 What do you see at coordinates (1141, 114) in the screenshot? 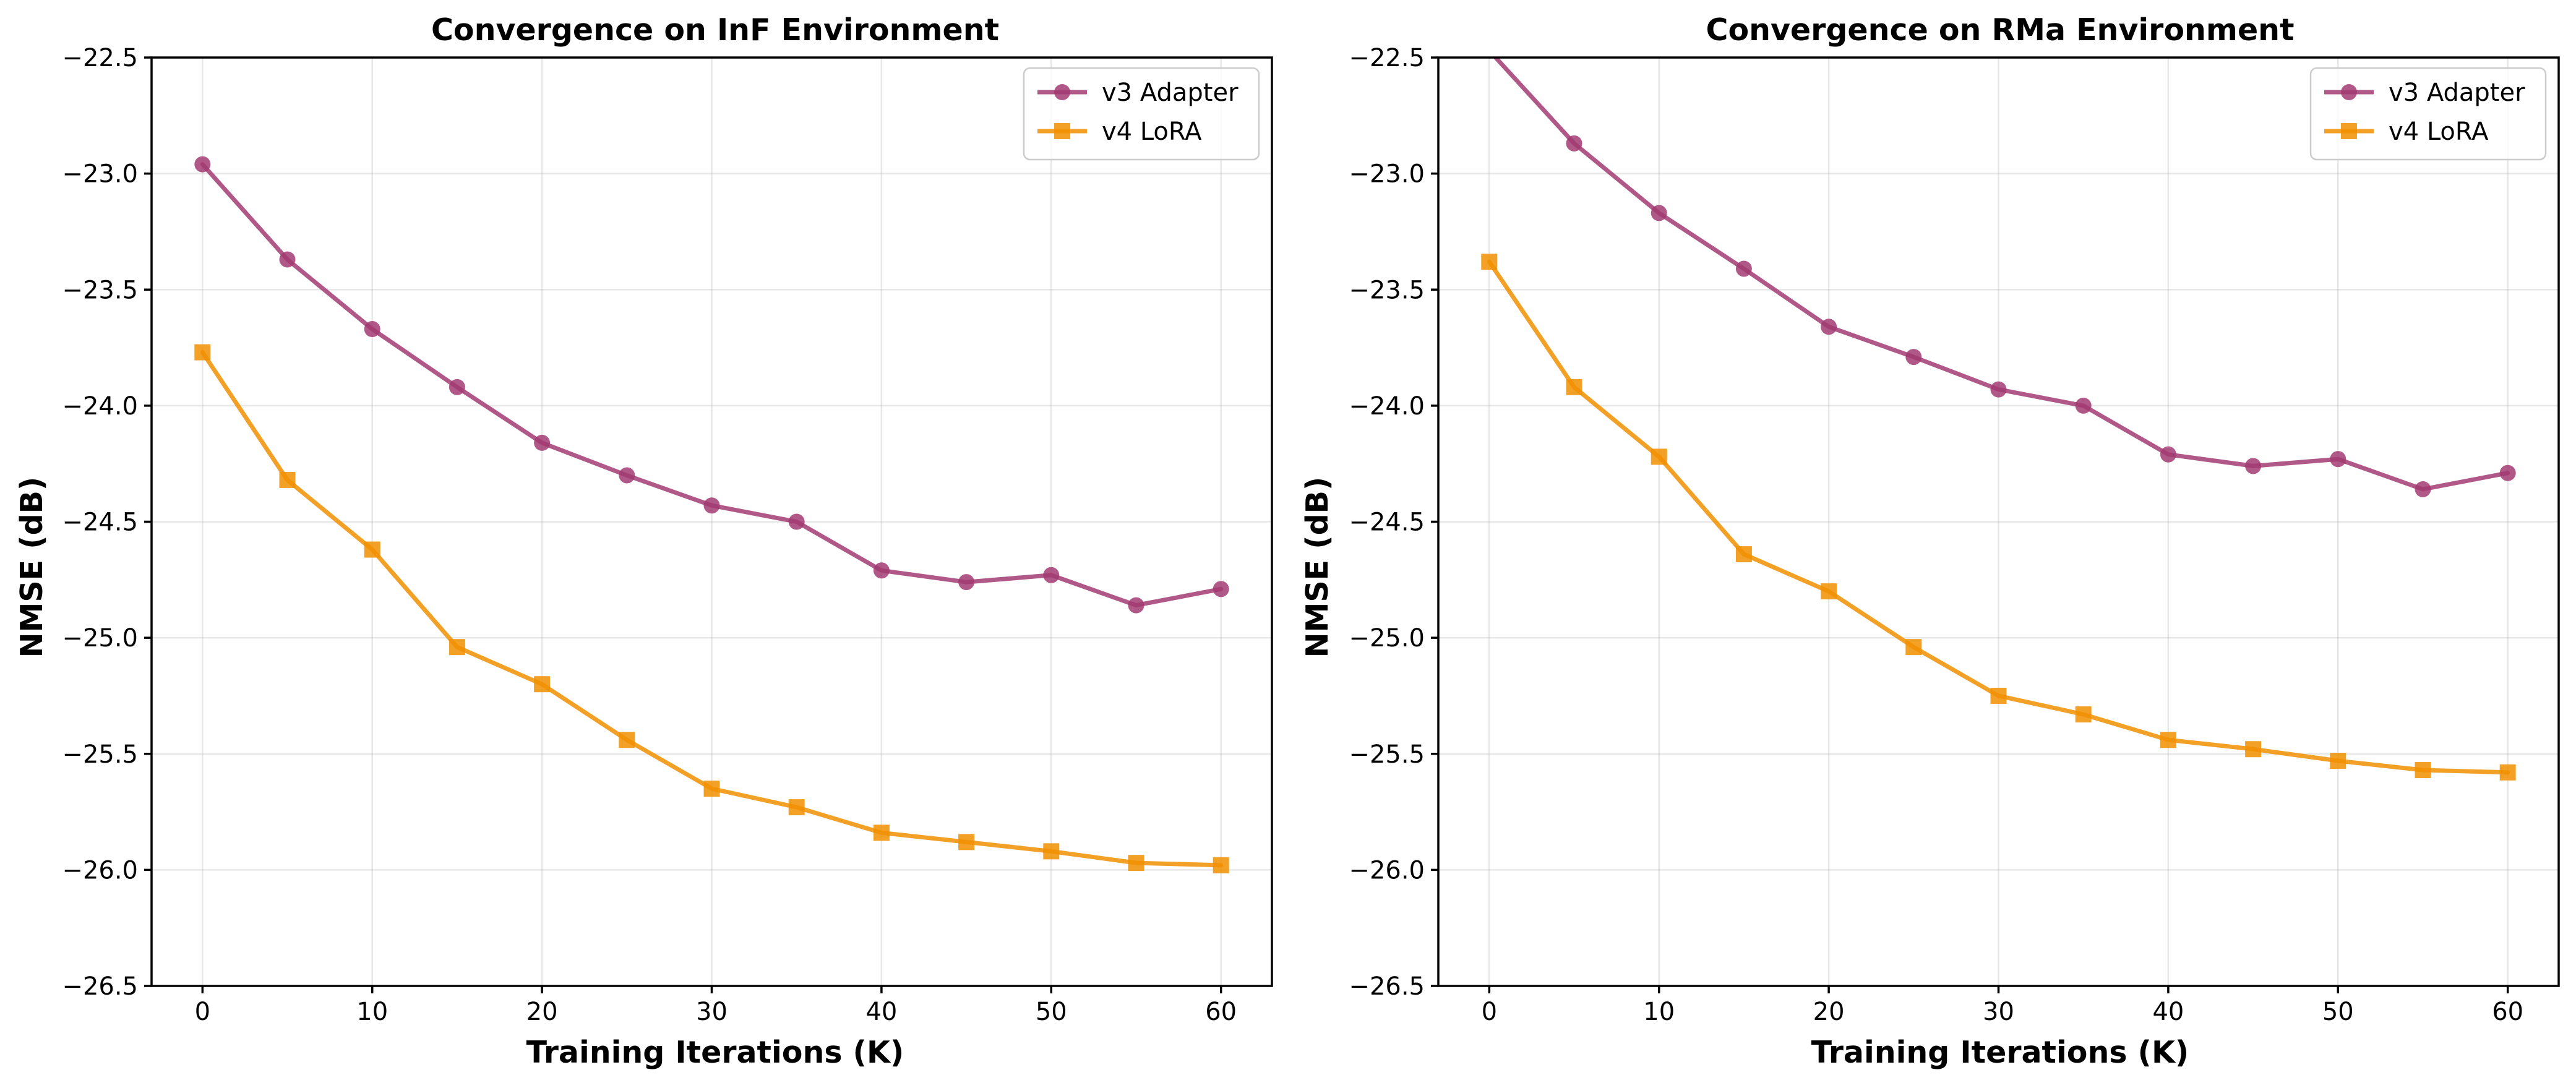
I see `legend: v3 Adapter v4 LoRA` at bounding box center [1141, 114].